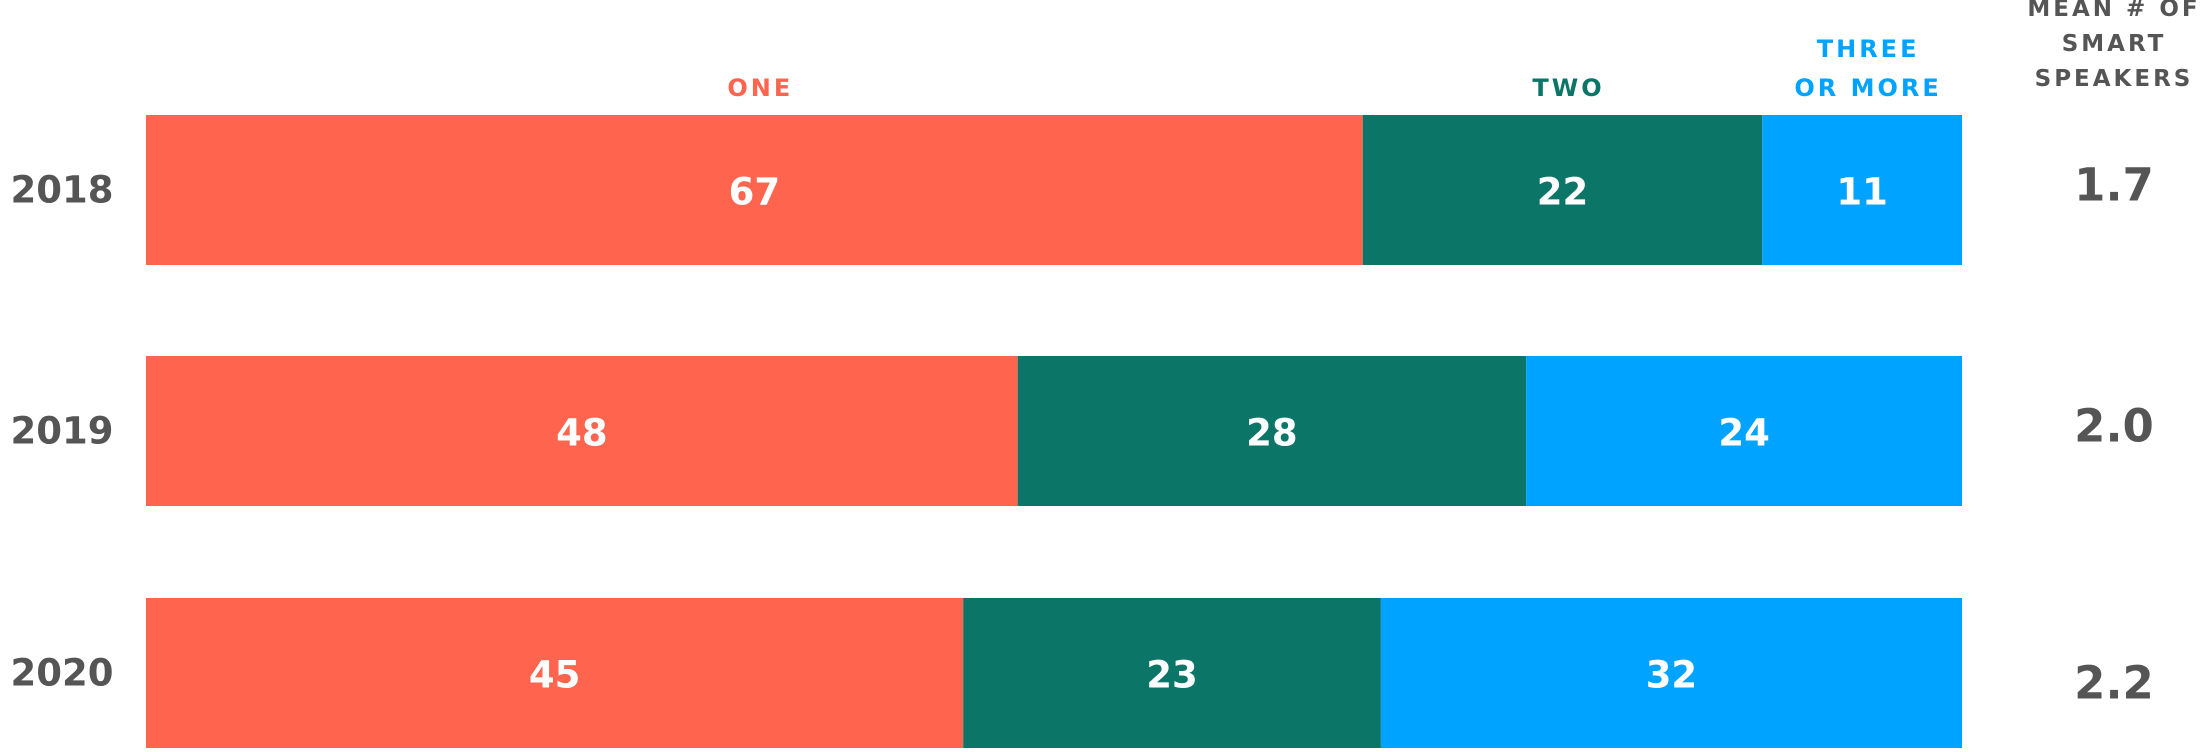  I want to click on bar-value-label: 22, so click(1563, 192).